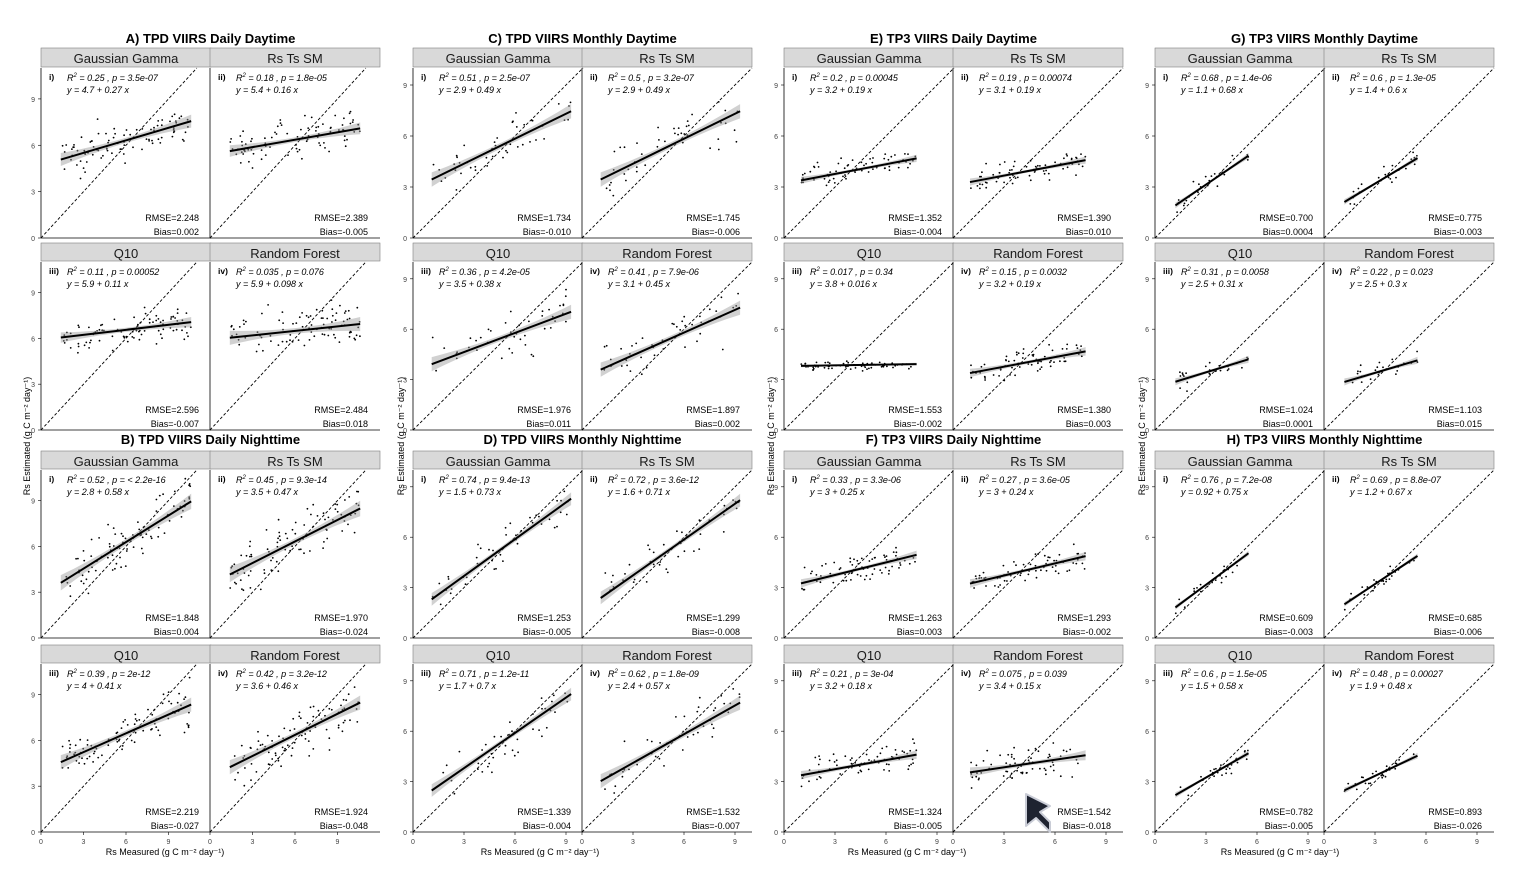 The height and width of the screenshot is (872, 1534). What do you see at coordinates (98, 492) in the screenshot?
I see `regression-equation: y = 2.8 + 0.58 x` at bounding box center [98, 492].